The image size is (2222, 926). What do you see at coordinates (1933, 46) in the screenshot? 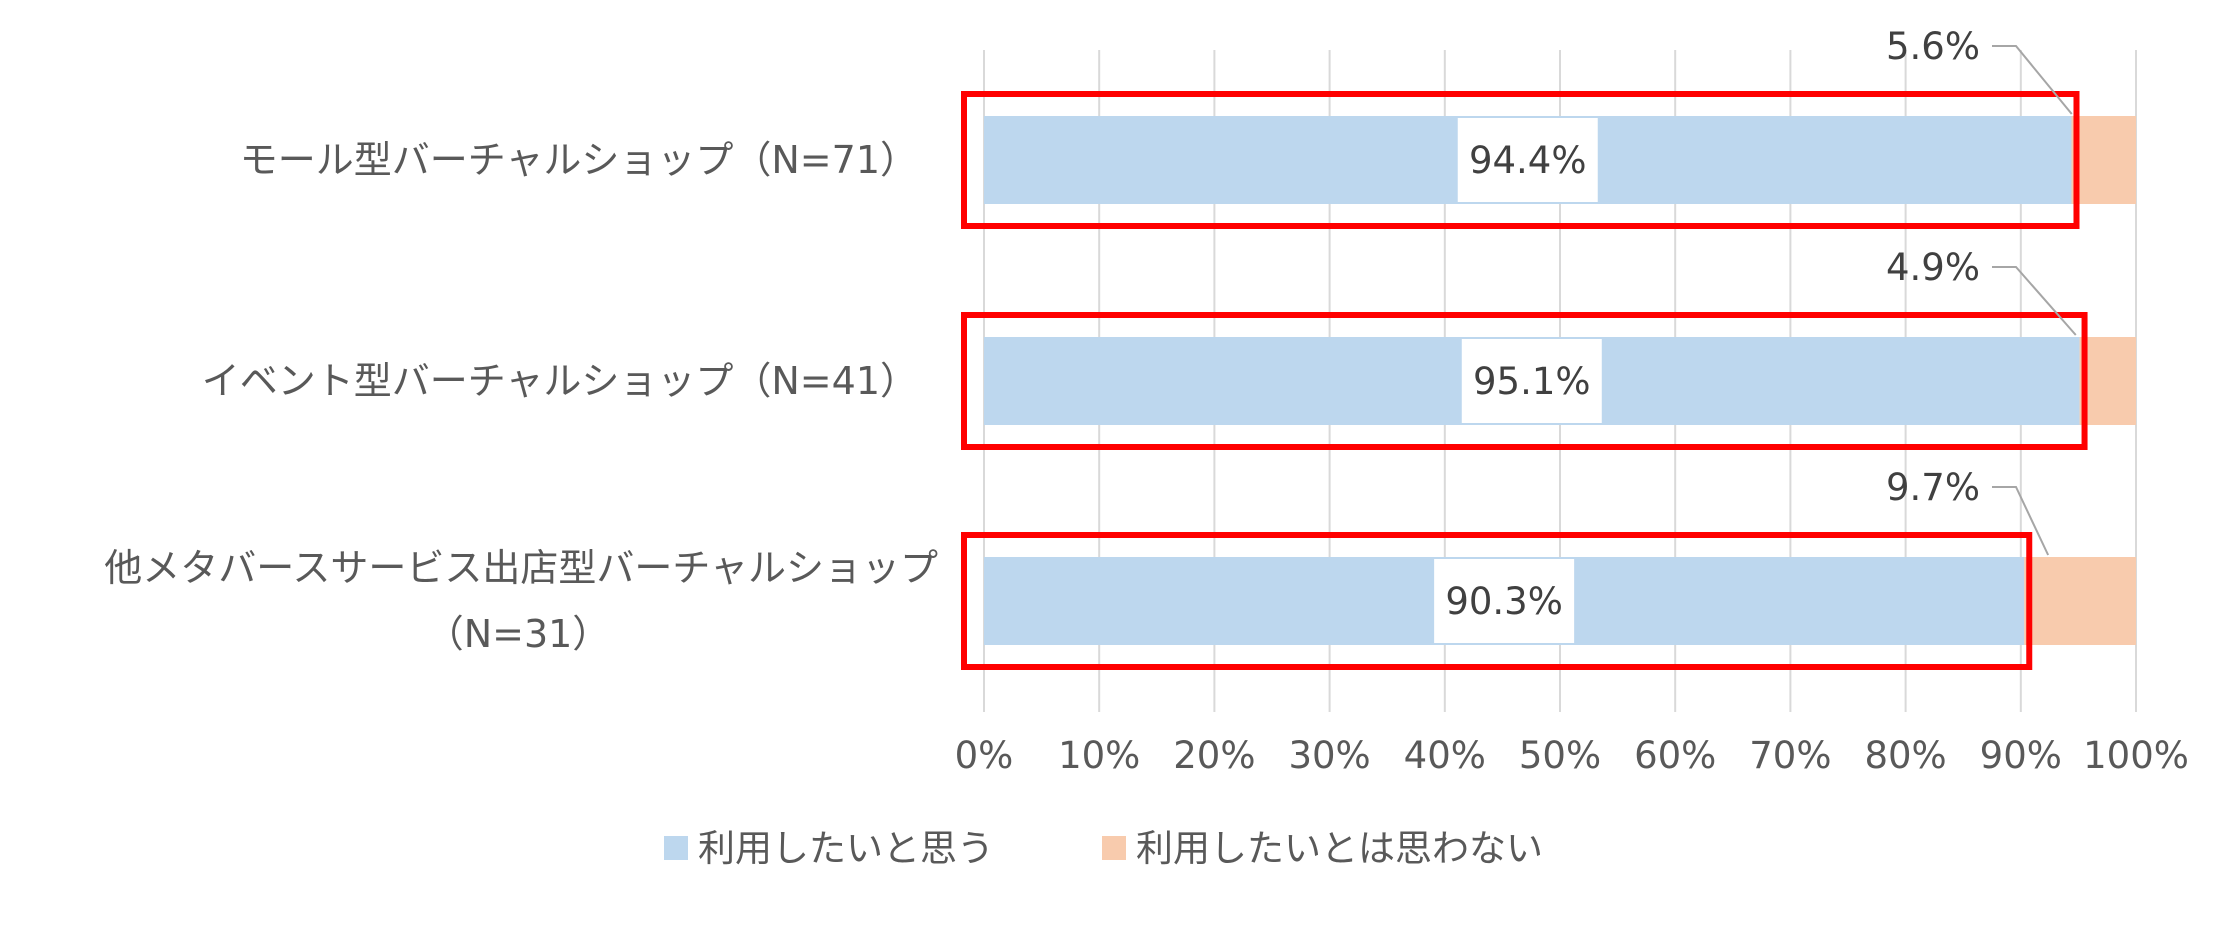
I see `data-label: 5.6%` at bounding box center [1933, 46].